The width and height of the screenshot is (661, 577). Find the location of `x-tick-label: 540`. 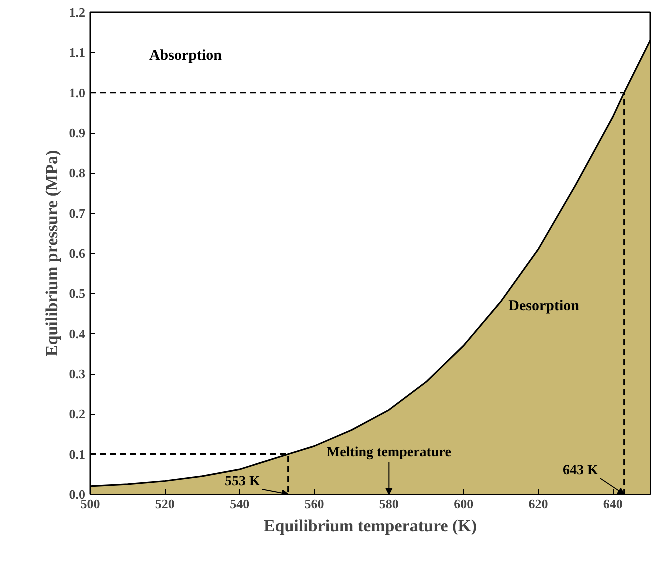

x-tick-label: 540 is located at coordinates (240, 504).